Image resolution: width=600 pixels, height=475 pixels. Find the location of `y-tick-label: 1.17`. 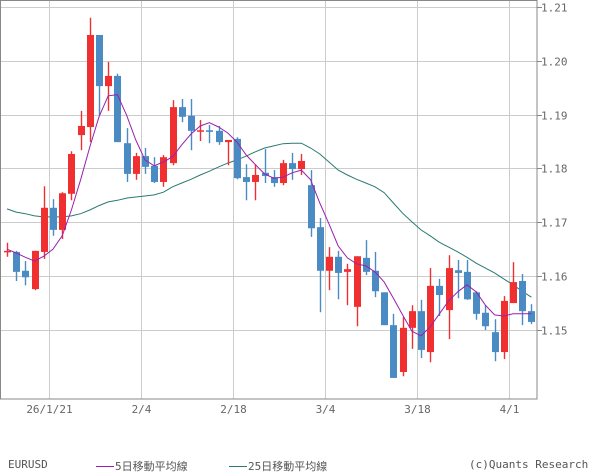

y-tick-label: 1.17 is located at coordinates (554, 223).